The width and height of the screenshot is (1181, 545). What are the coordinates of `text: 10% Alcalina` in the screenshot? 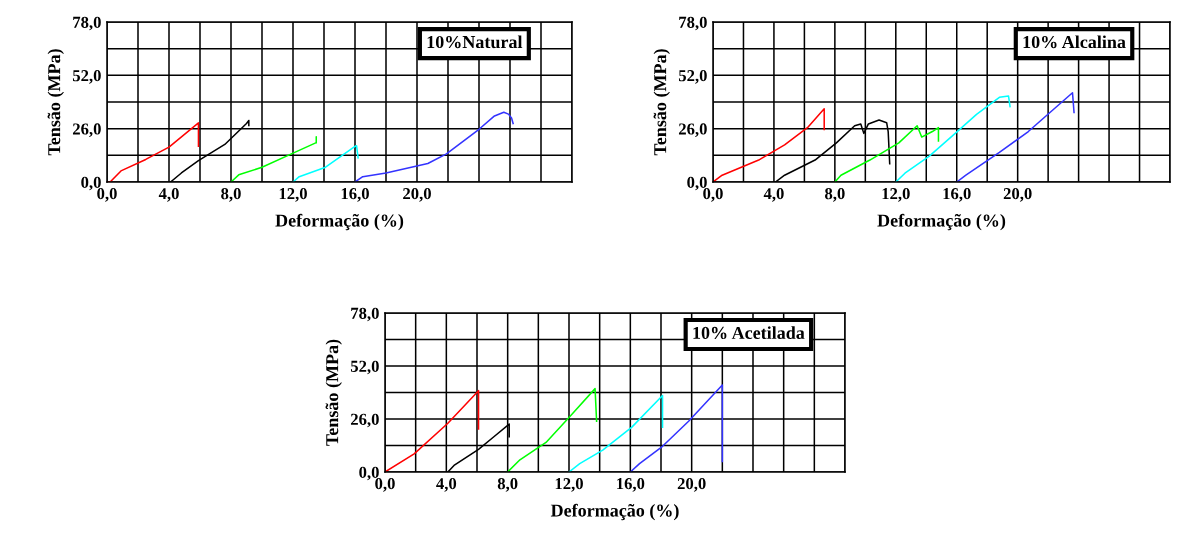 It's located at (1074, 42).